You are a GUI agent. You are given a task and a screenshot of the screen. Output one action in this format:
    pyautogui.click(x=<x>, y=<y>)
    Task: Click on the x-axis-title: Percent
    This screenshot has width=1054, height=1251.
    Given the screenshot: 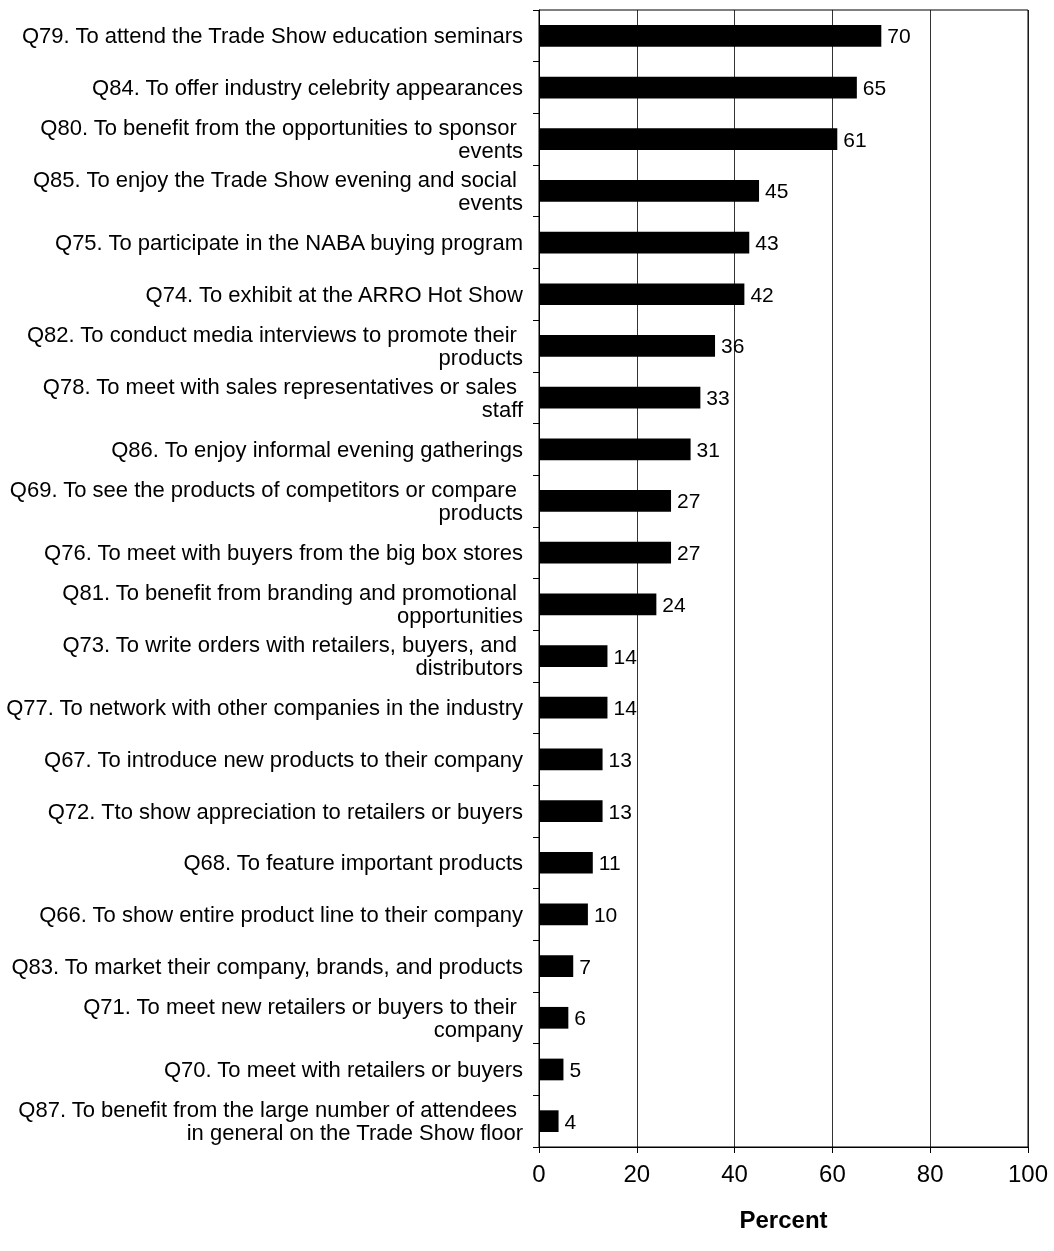 What is the action you would take?
    pyautogui.click(x=783, y=1219)
    